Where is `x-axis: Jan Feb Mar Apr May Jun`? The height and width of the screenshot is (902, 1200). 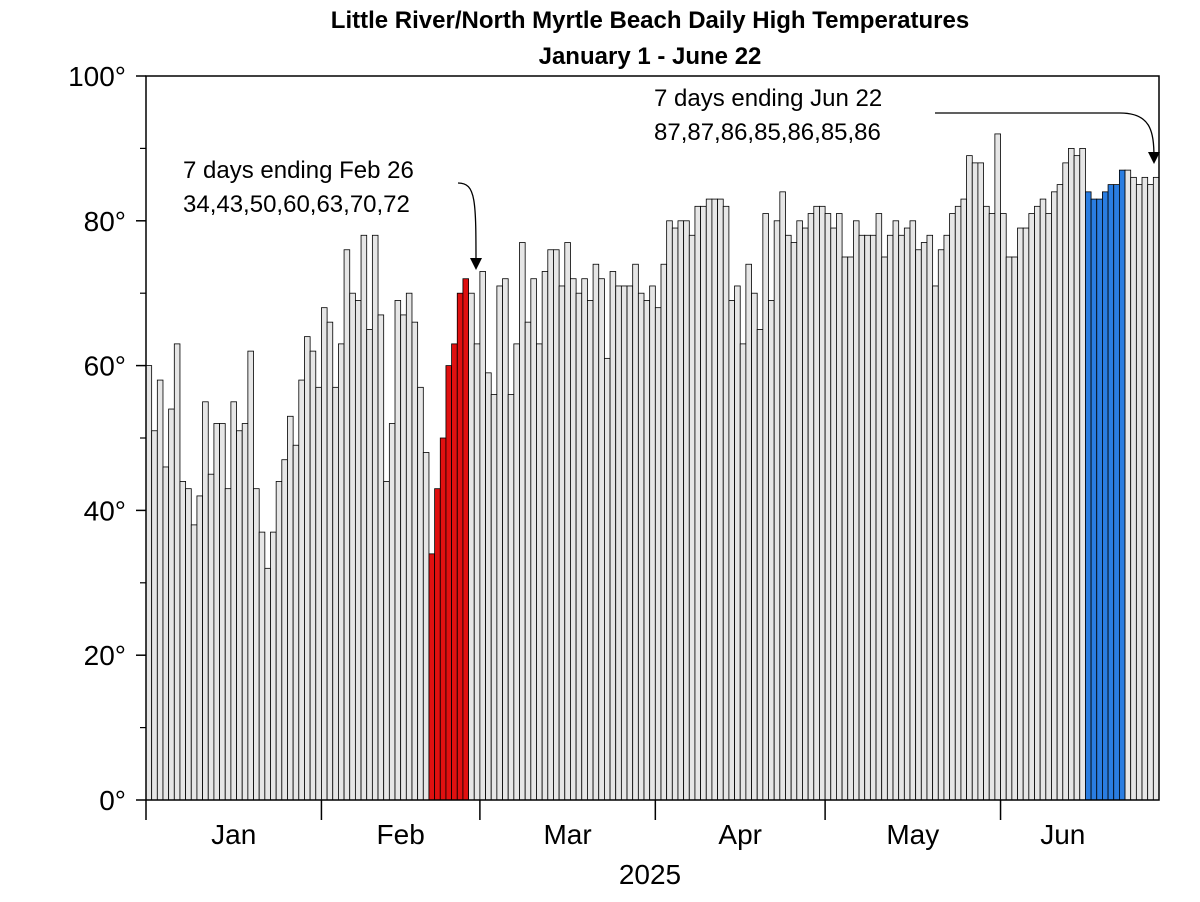 x-axis: Jan Feb Mar Apr May Jun is located at coordinates (615, 825).